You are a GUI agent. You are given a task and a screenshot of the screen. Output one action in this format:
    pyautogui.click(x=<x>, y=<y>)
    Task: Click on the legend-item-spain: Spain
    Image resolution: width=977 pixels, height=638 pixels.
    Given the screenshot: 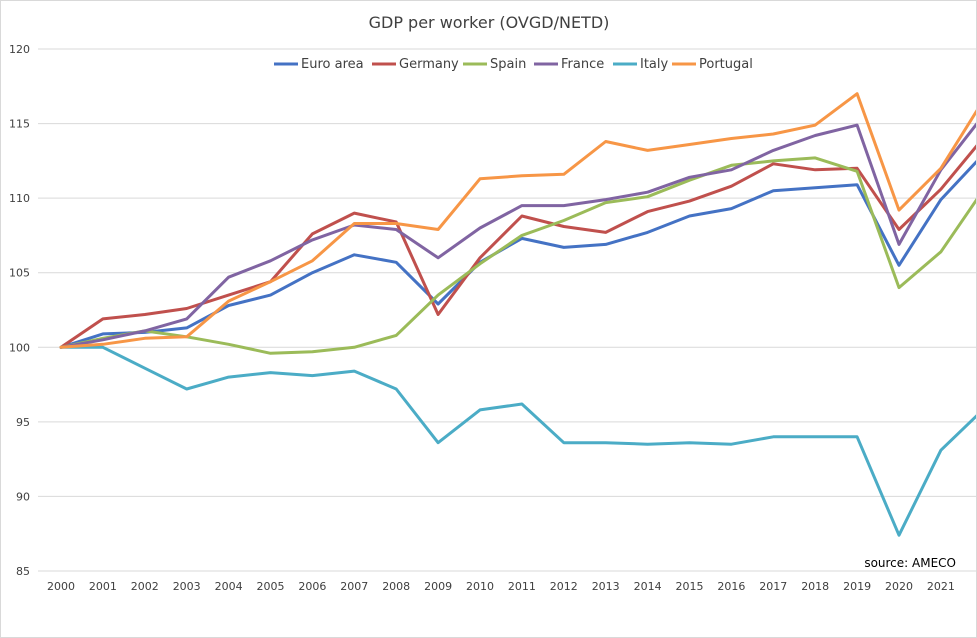 What is the action you would take?
    pyautogui.click(x=494, y=64)
    